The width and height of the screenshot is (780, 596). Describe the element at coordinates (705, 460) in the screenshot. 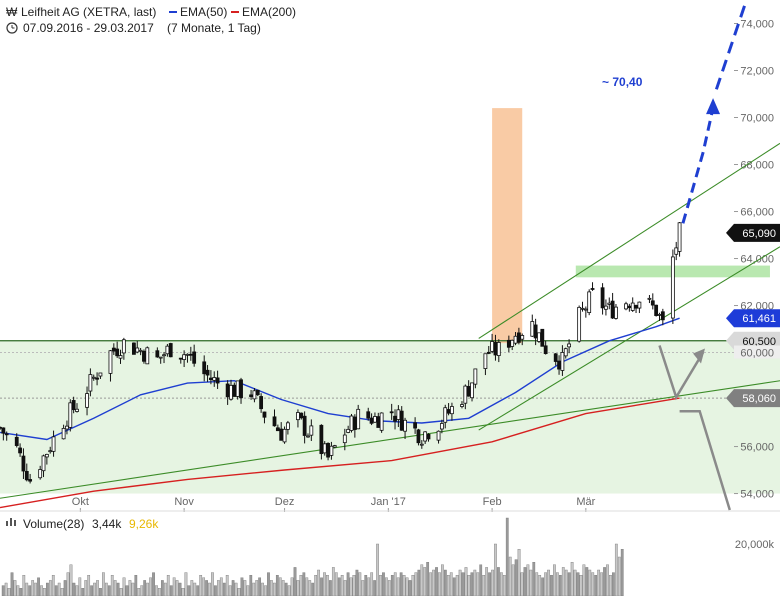

I see `grey-scenario-down` at that location.